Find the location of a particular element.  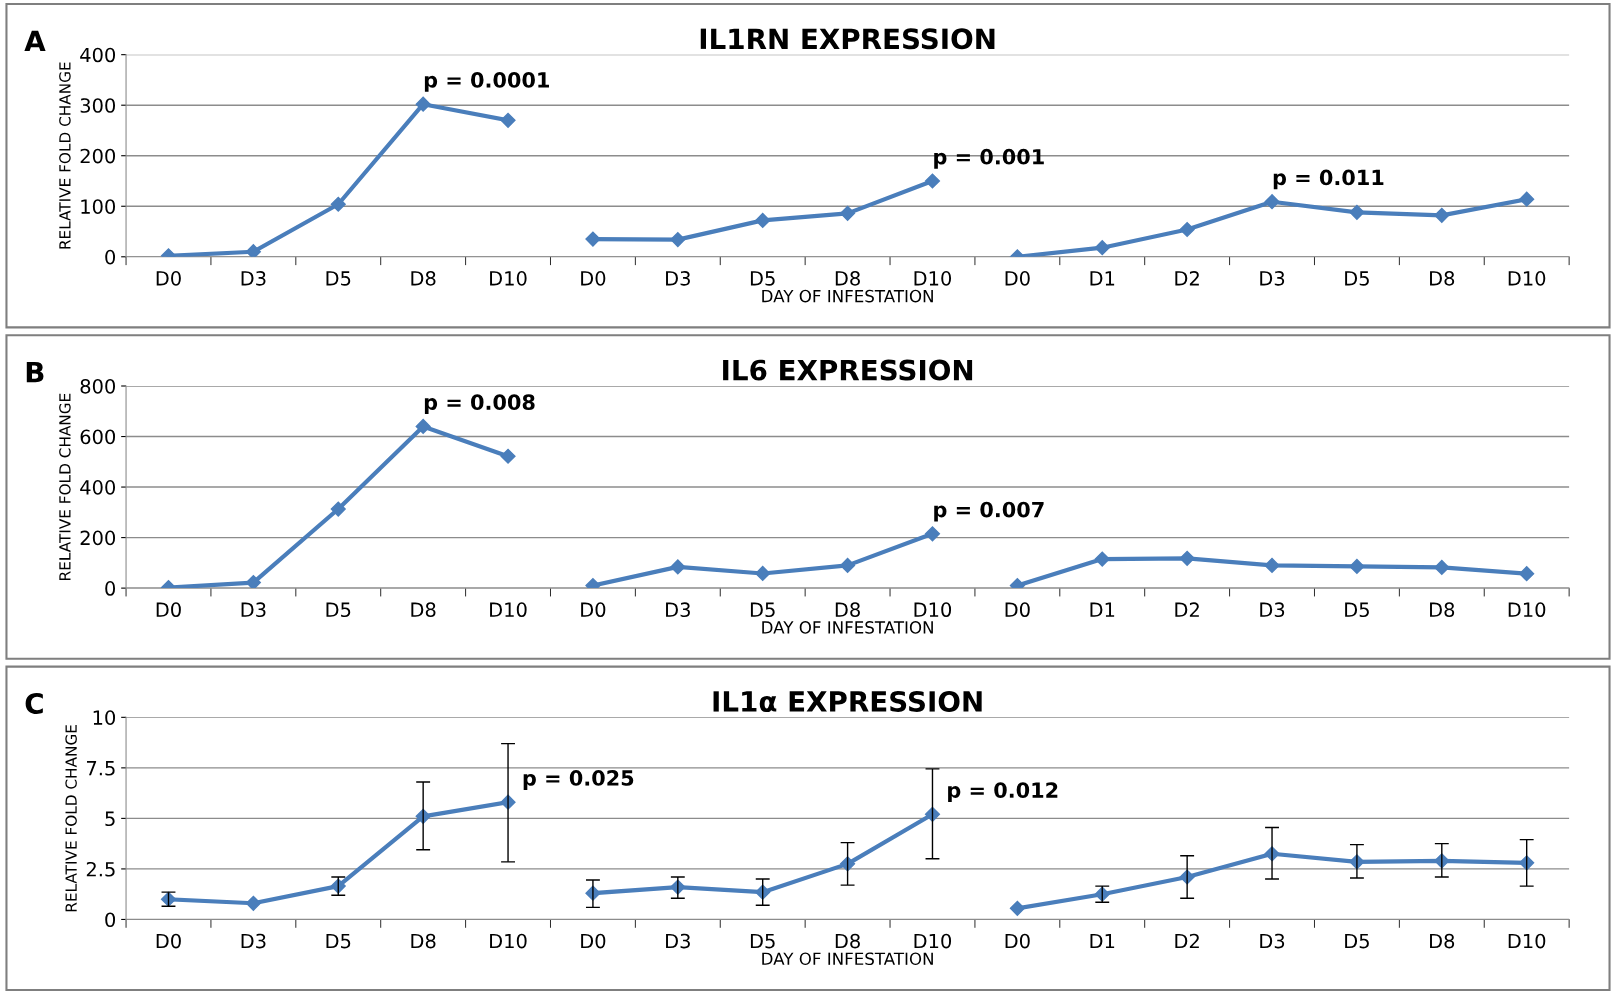

annotation: p = 0.012 is located at coordinates (1003, 792).